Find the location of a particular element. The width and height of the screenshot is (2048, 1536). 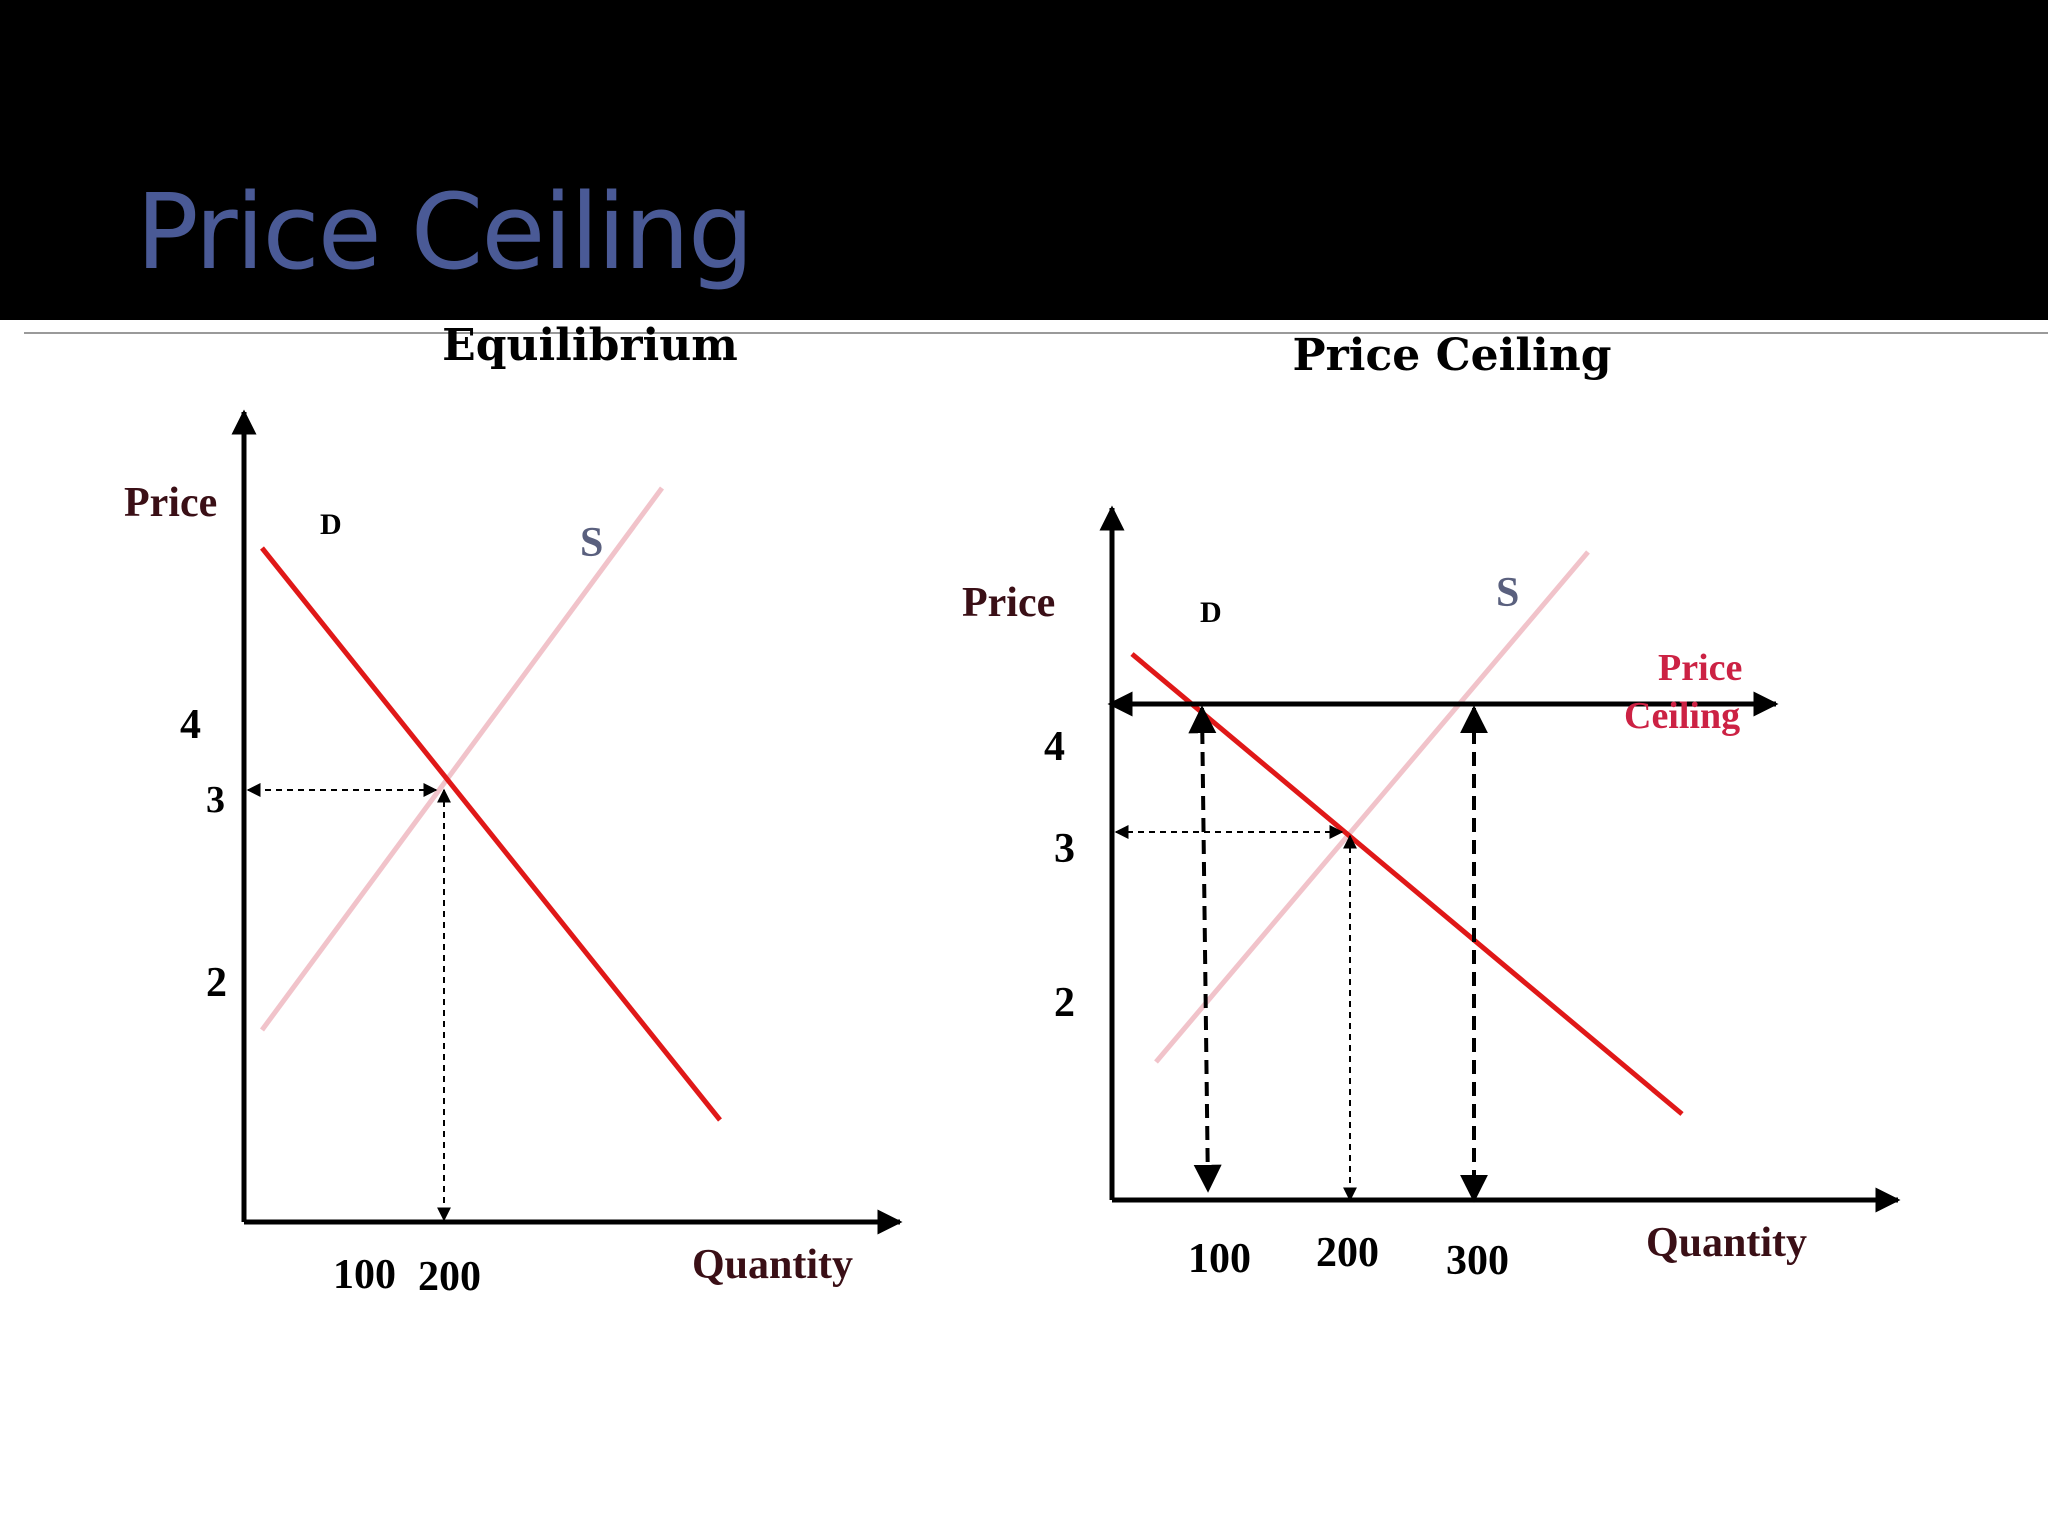

equilibrium-x-tick-200: 200 is located at coordinates (449, 1277).